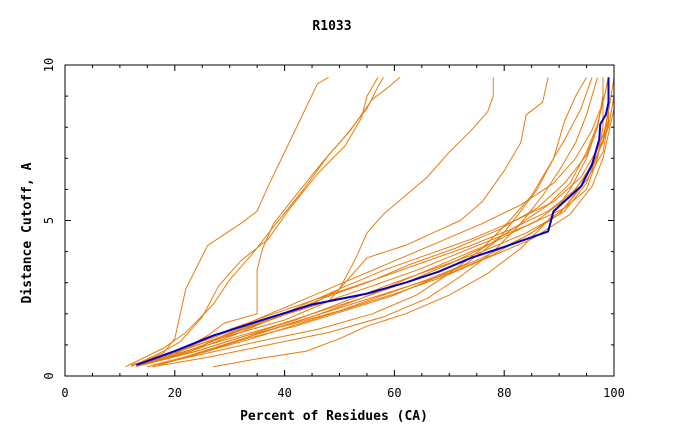 The image size is (680, 440). I want to click on y-tick-label-0: 0, so click(49, 375).